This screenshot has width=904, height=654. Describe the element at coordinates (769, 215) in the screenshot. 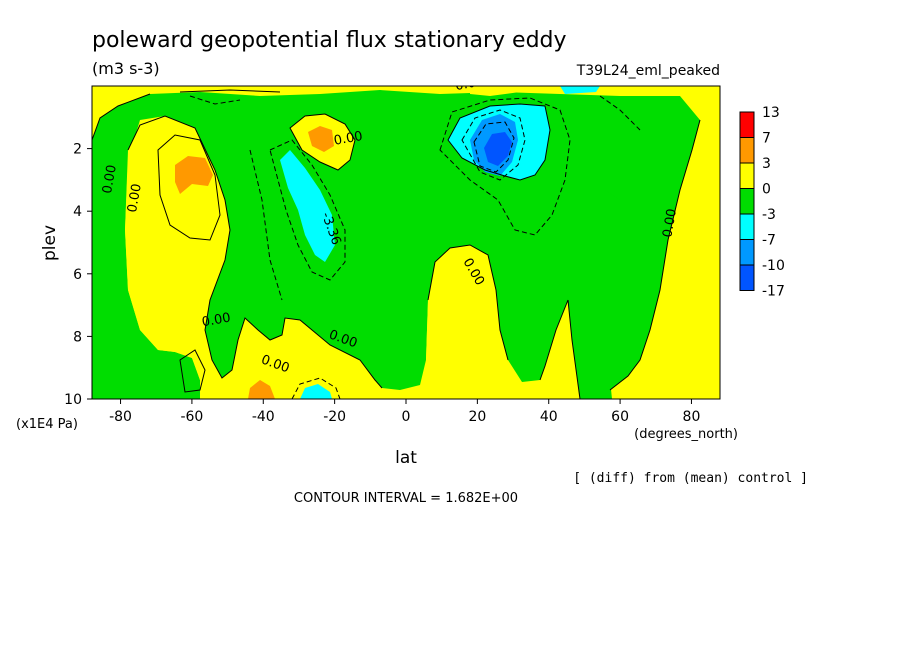

I see `colorbar-label: -3` at that location.